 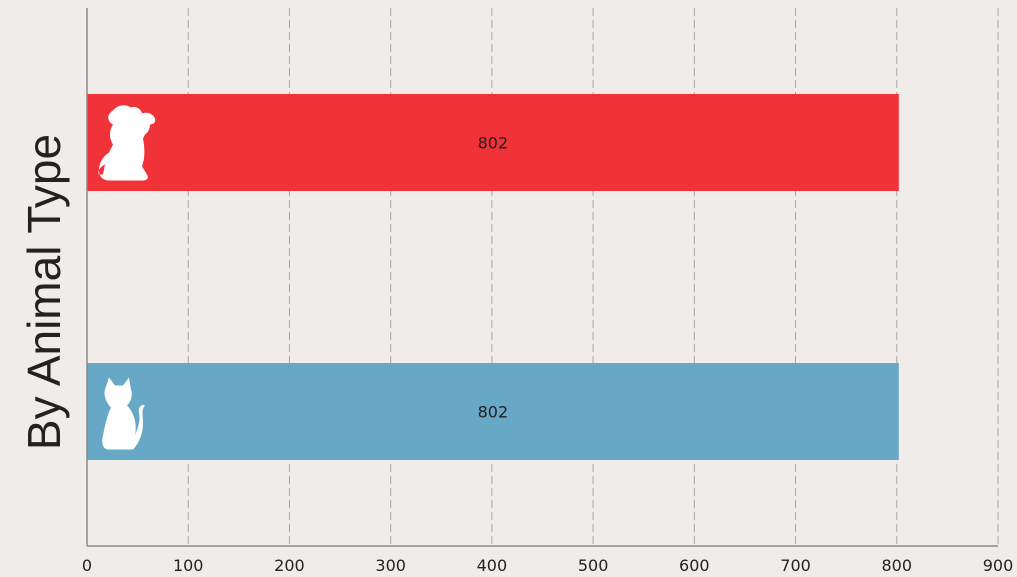 What do you see at coordinates (127, 143) in the screenshot?
I see `dog-icon` at bounding box center [127, 143].